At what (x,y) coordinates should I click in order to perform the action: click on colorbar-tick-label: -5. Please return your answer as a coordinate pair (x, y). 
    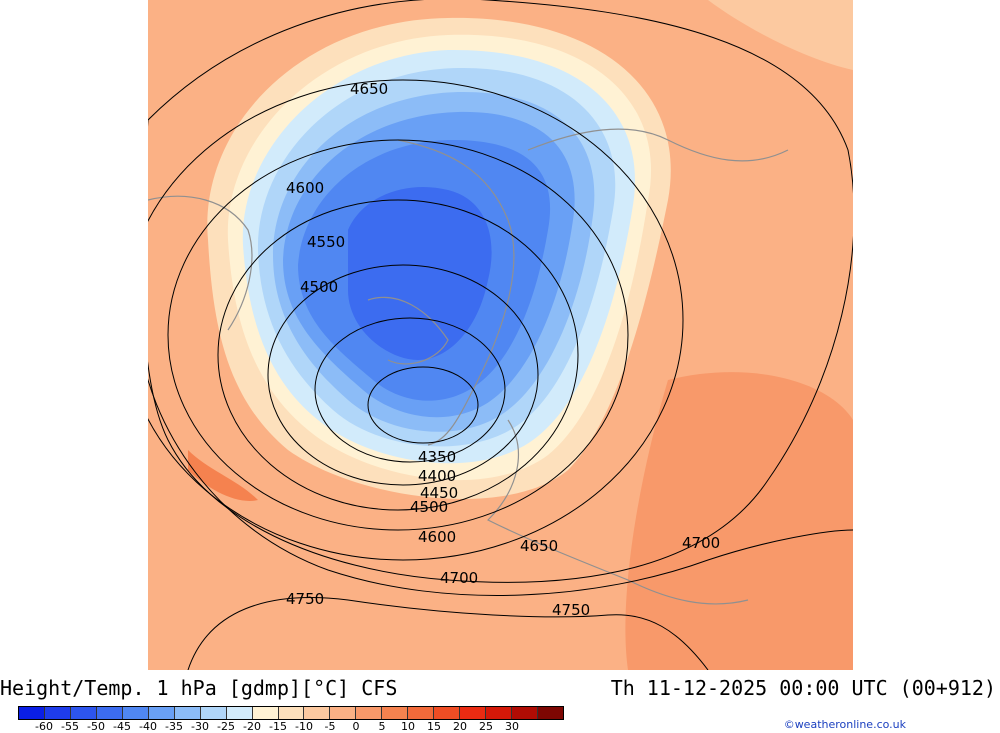
    Looking at the image, I should click on (330, 726).